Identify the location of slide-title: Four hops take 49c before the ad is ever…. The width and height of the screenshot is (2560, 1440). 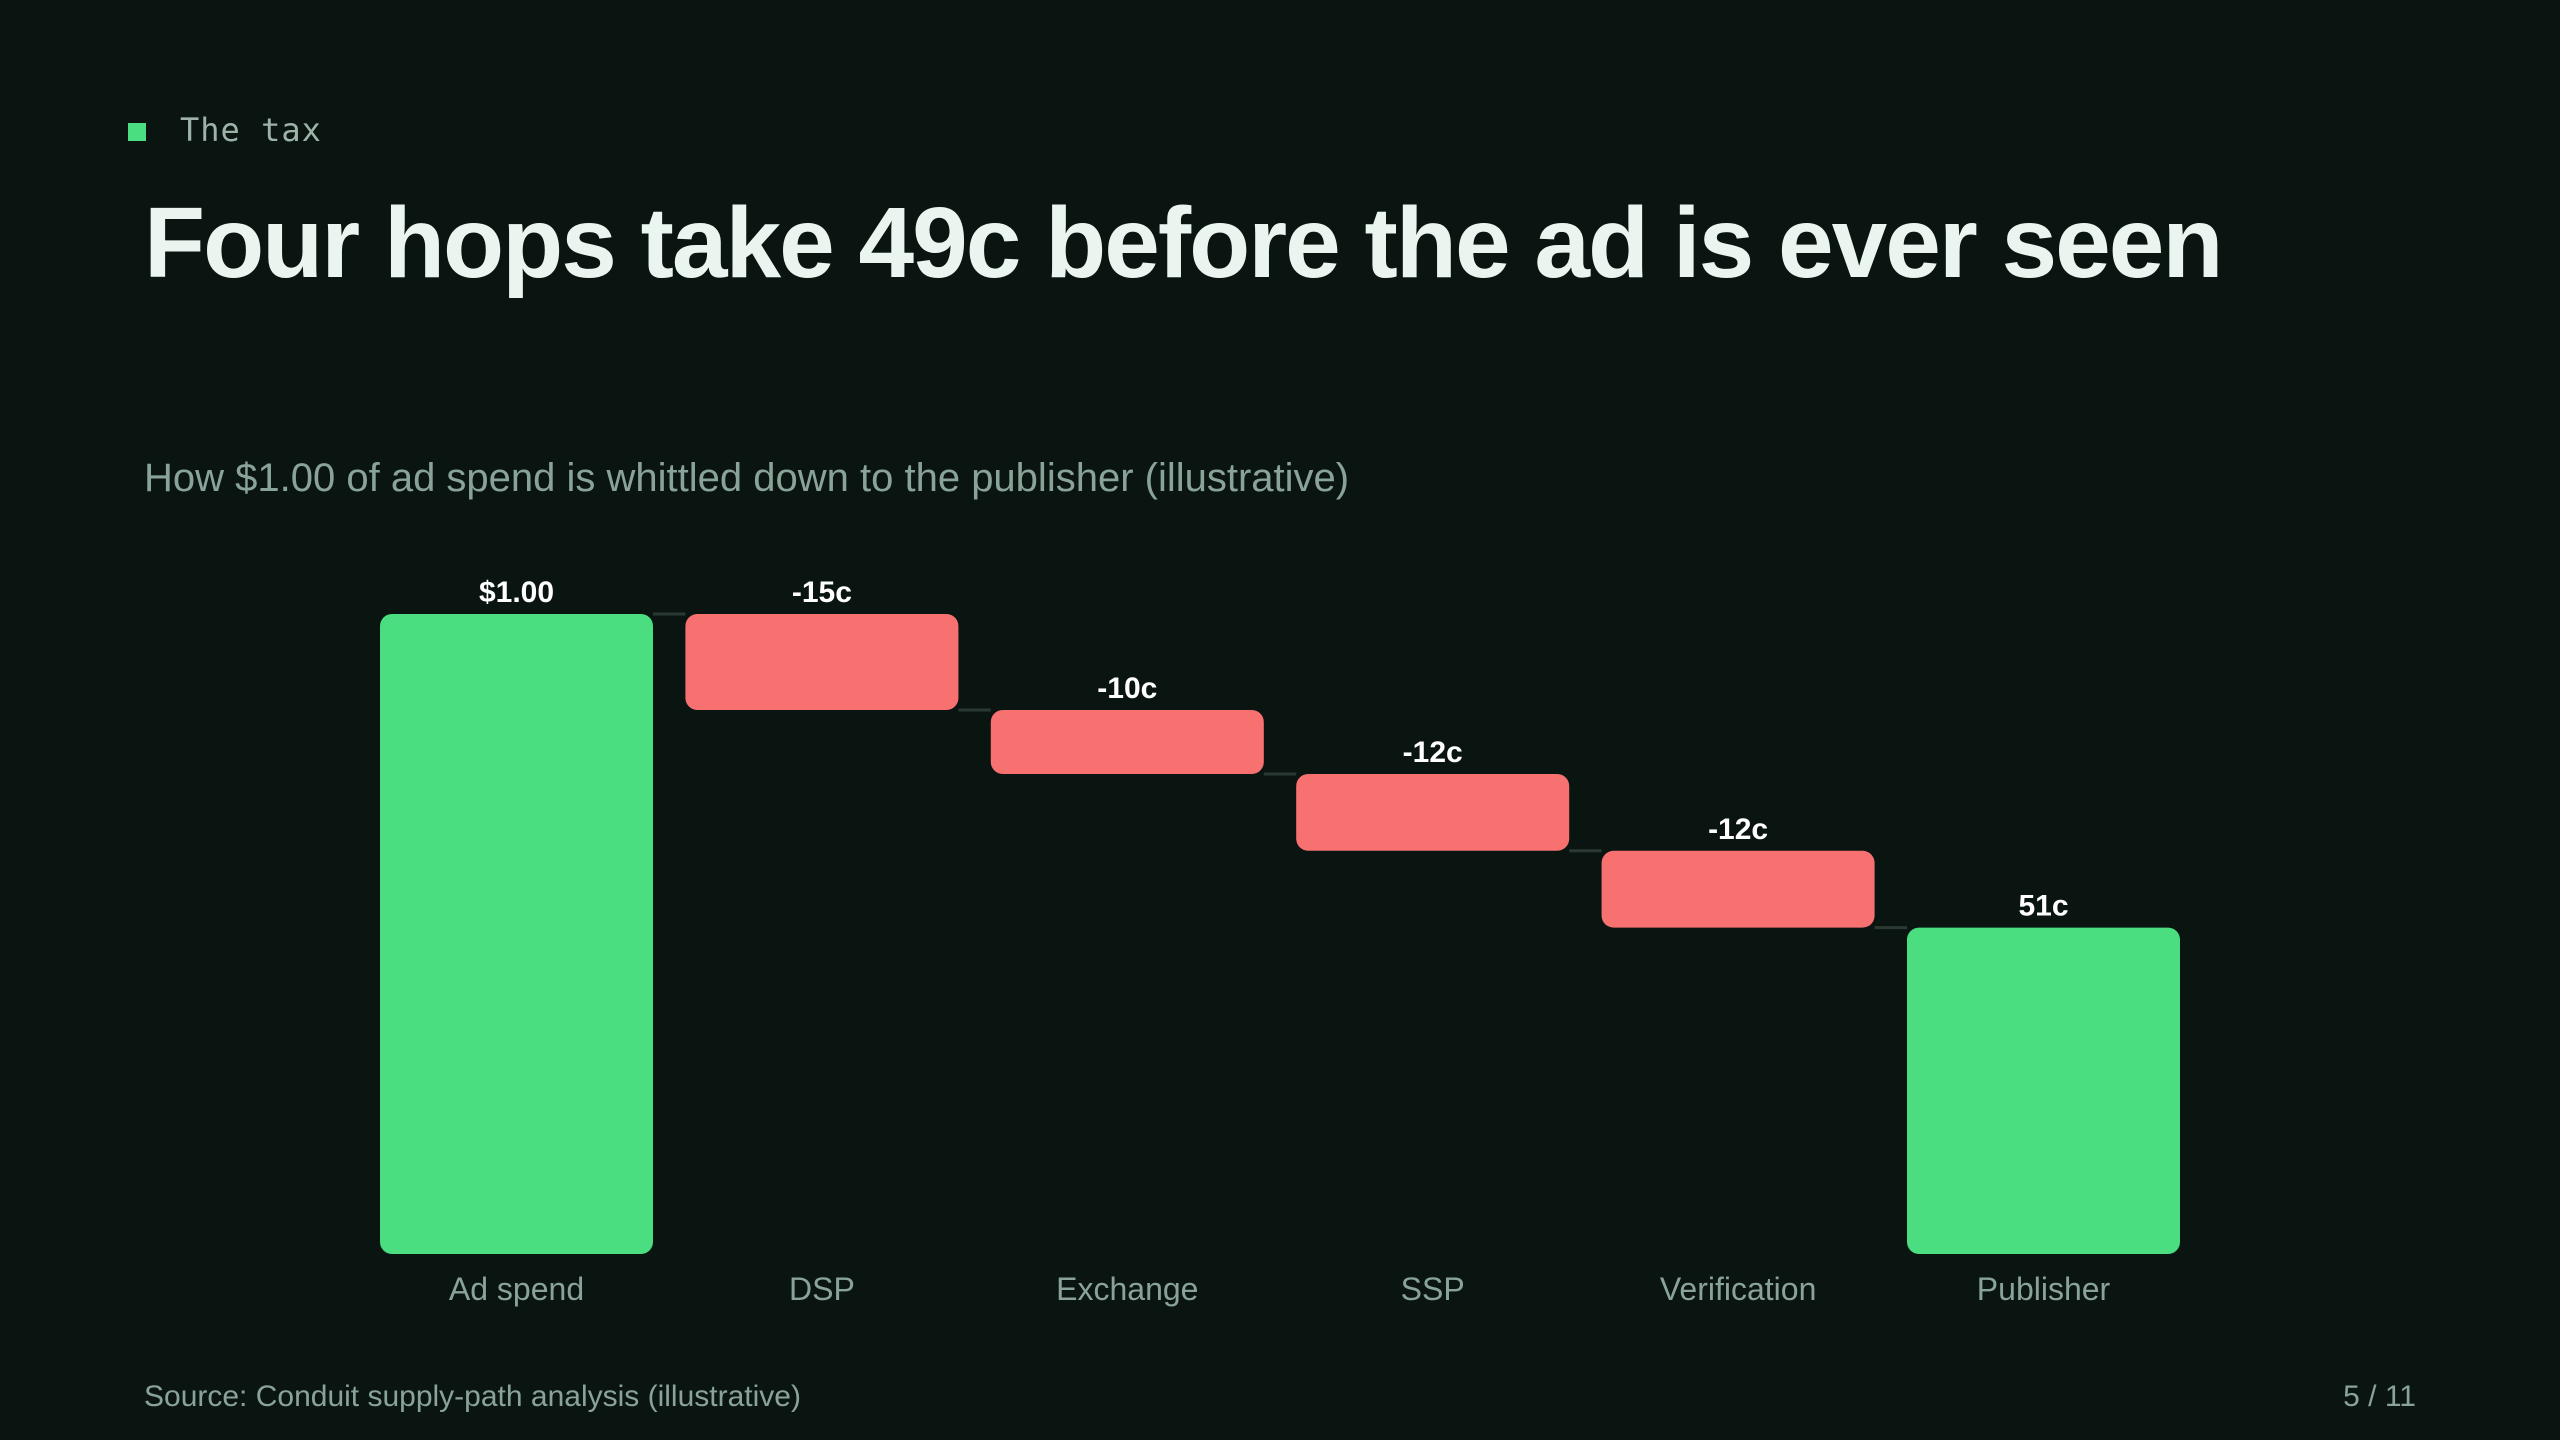
(1183, 243).